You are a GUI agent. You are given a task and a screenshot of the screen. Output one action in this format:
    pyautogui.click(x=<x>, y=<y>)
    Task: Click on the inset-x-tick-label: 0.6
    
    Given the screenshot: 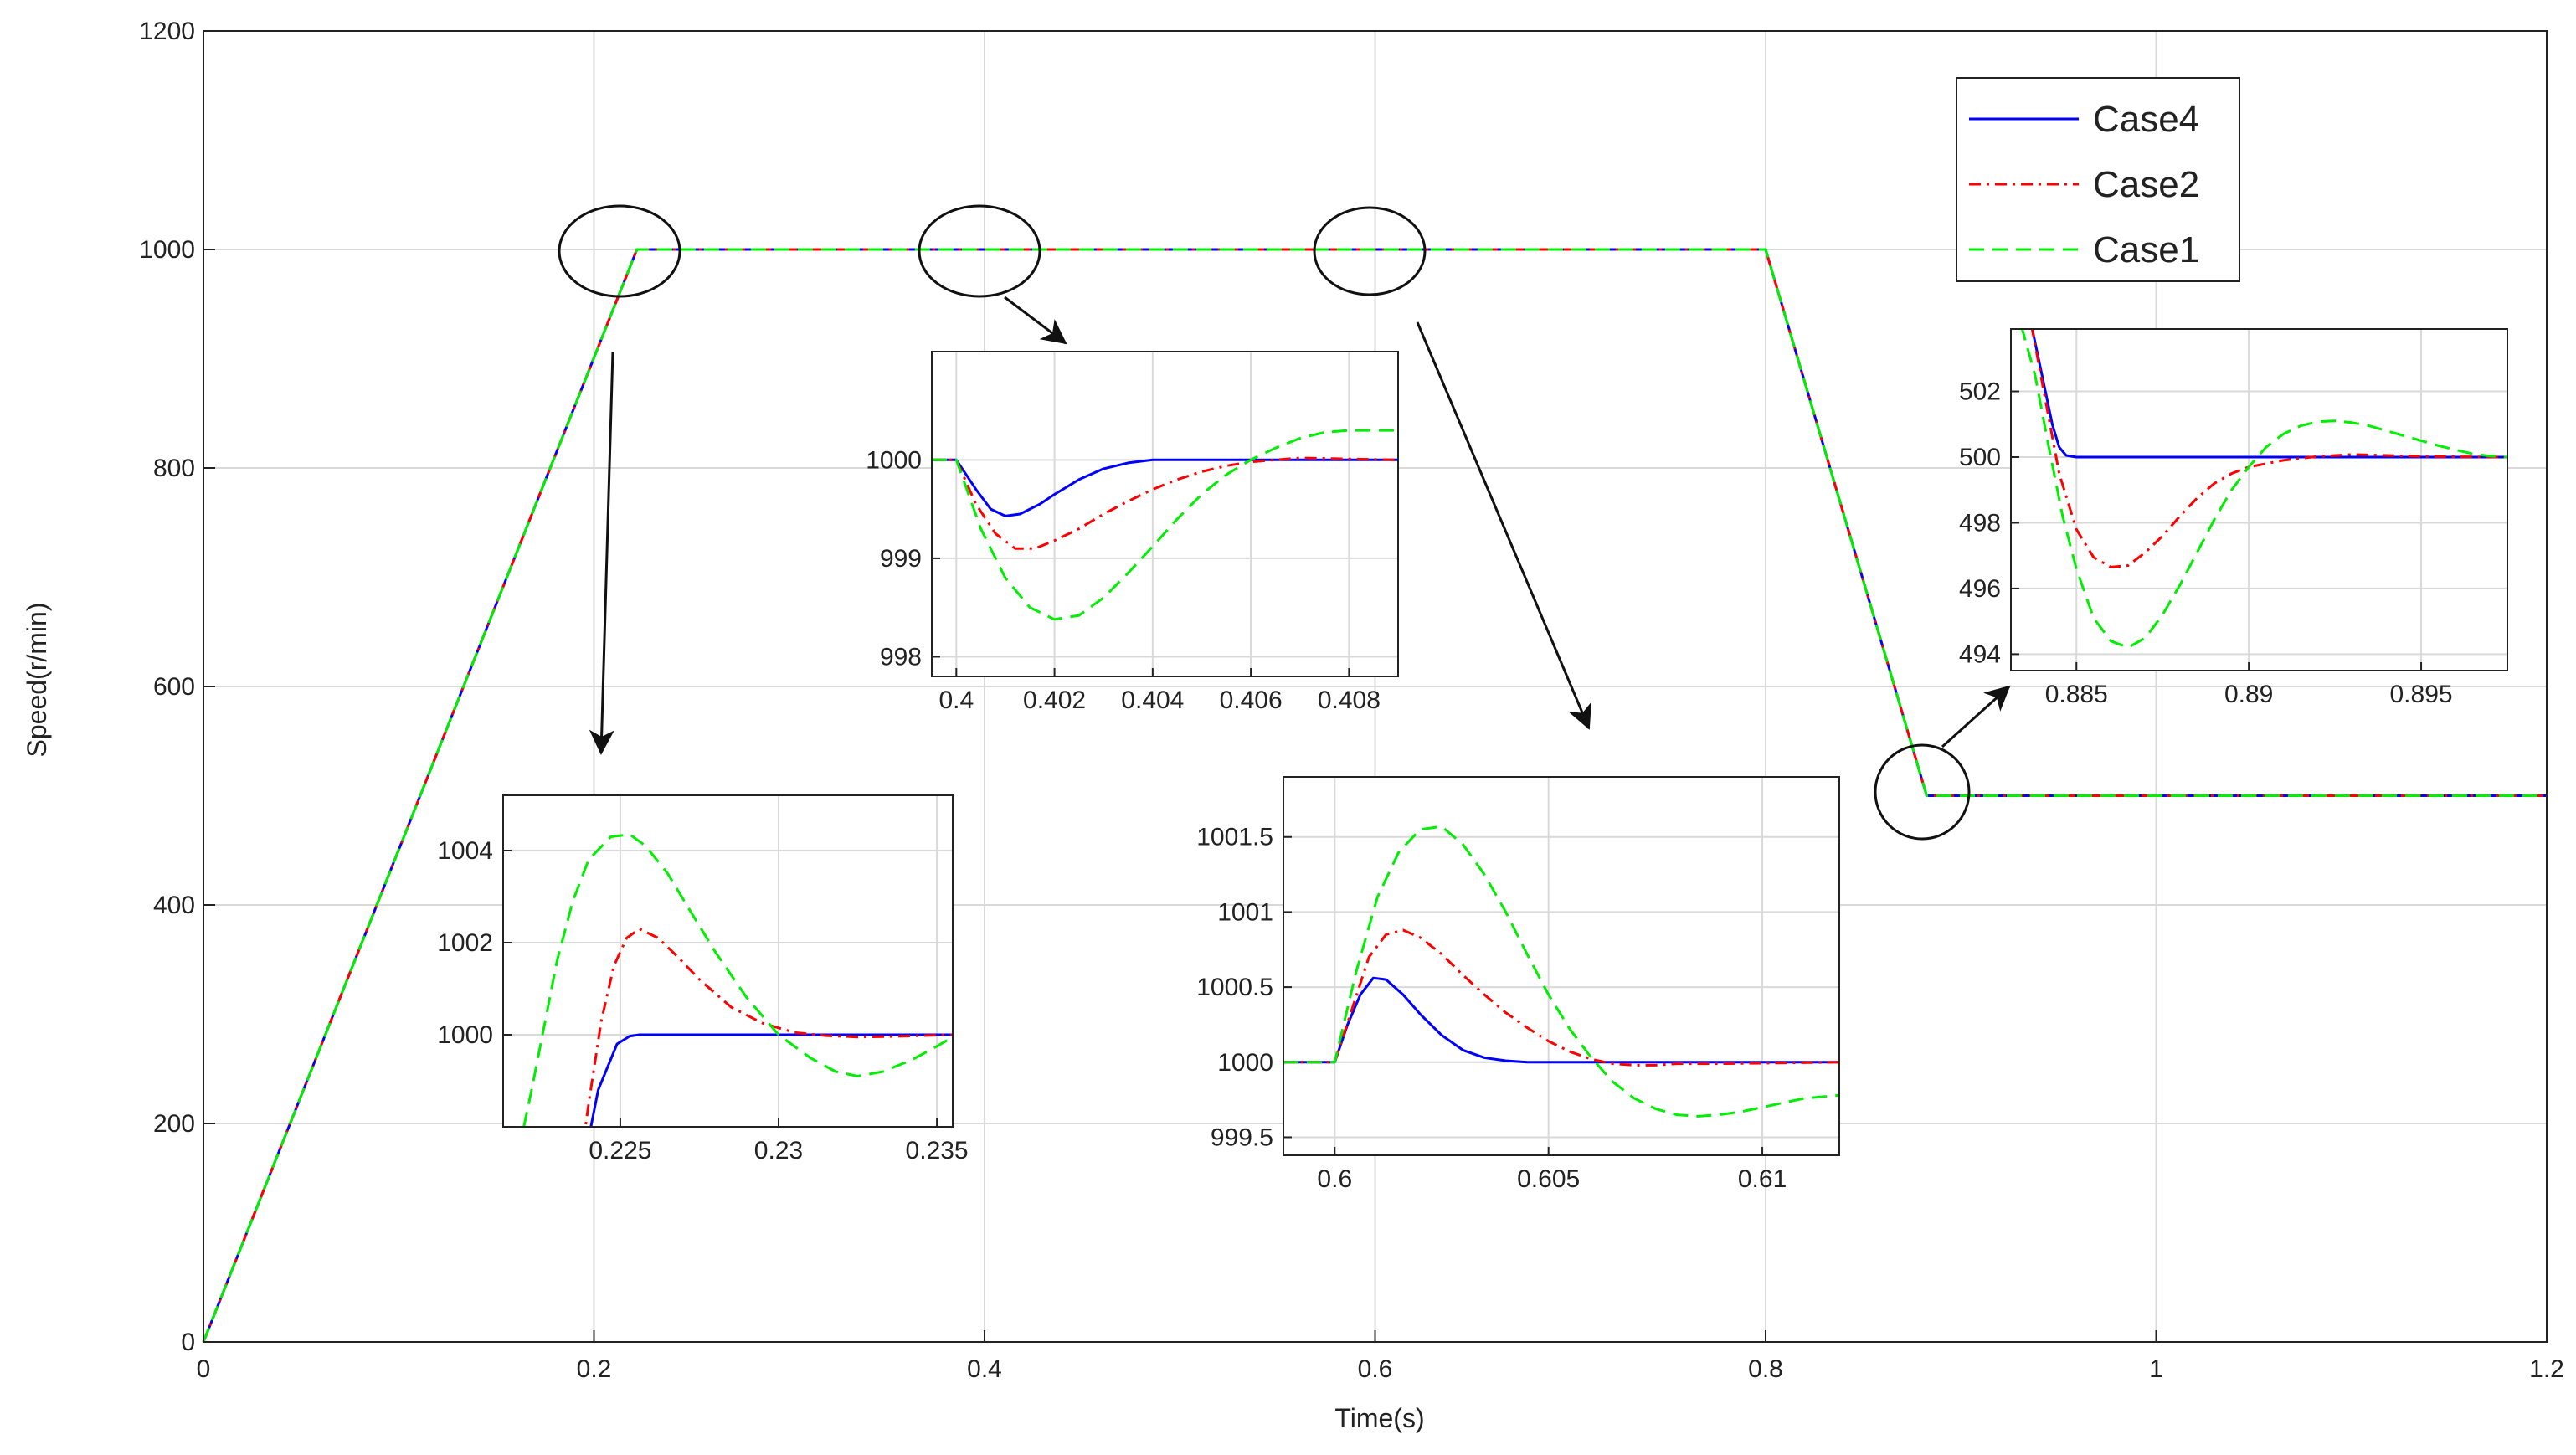 What is the action you would take?
    pyautogui.click(x=1335, y=1179)
    